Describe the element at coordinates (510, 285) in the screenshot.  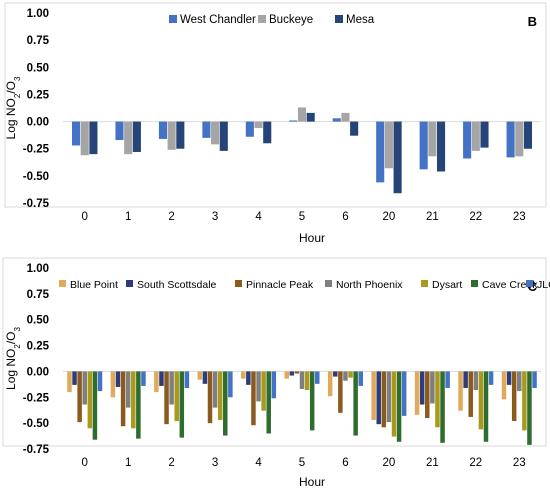
I see `legend-label: Cave Creek` at that location.